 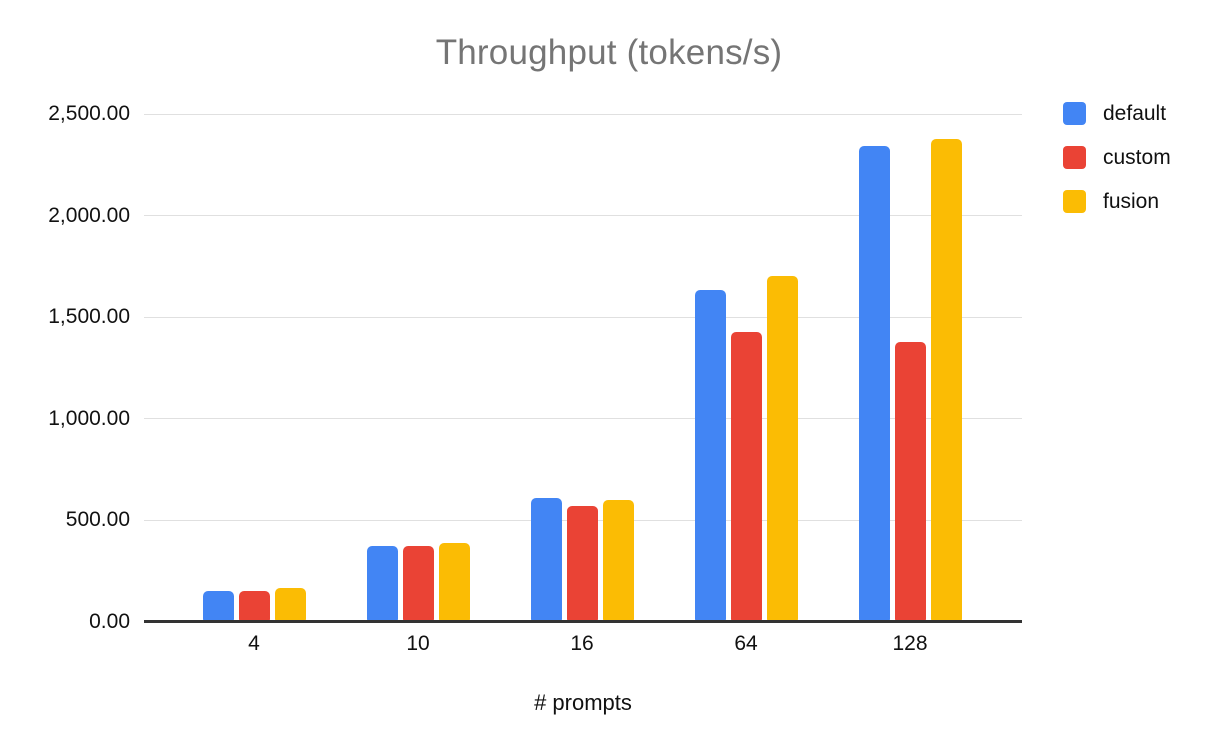 I want to click on legend-item-default: default, so click(x=1117, y=113).